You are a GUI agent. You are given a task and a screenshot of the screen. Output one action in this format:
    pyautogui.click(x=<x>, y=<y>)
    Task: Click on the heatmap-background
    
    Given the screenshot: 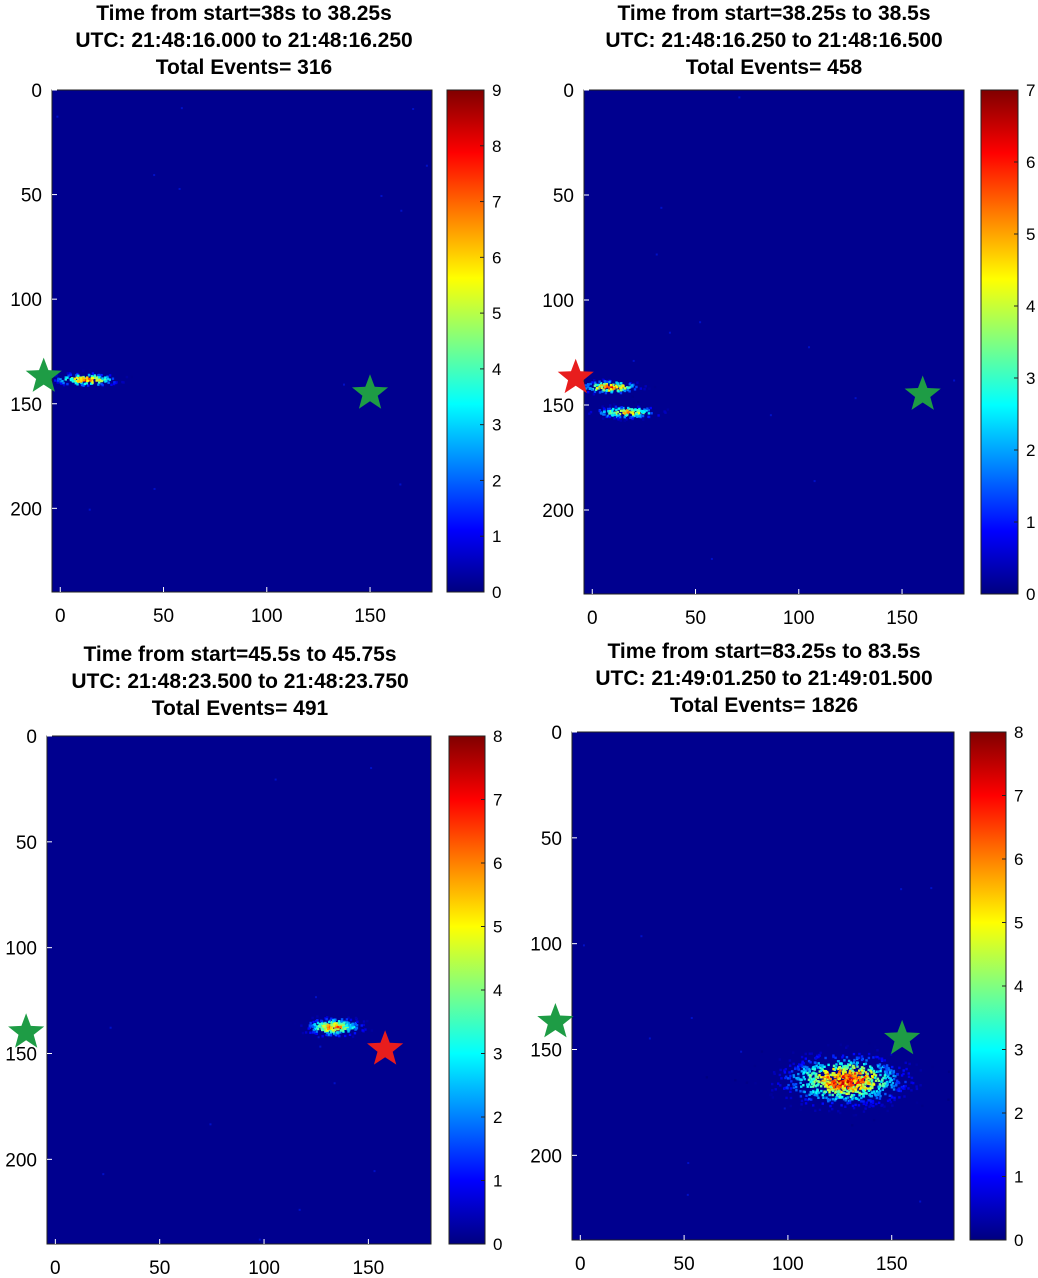 What is the action you would take?
    pyautogui.click(x=239, y=990)
    